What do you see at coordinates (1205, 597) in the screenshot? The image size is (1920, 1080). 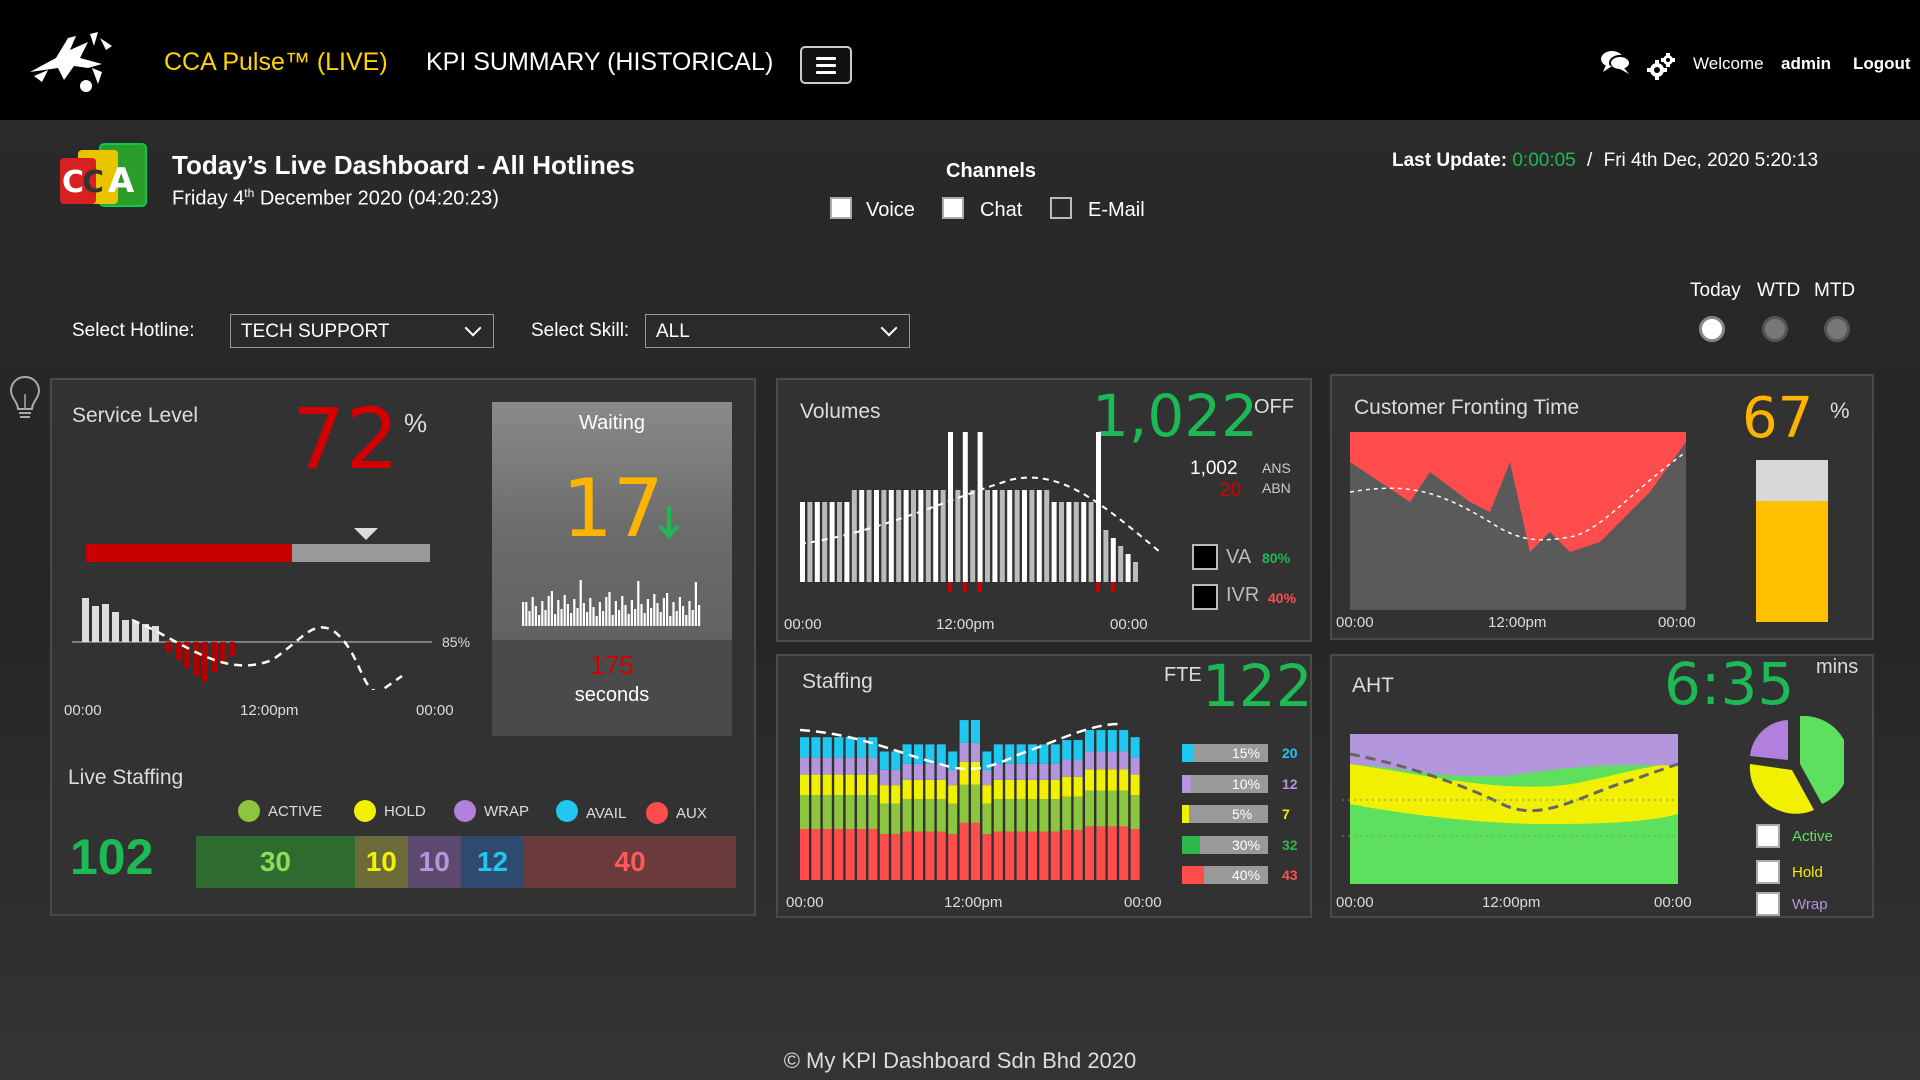 I see `ivr-checkbox` at bounding box center [1205, 597].